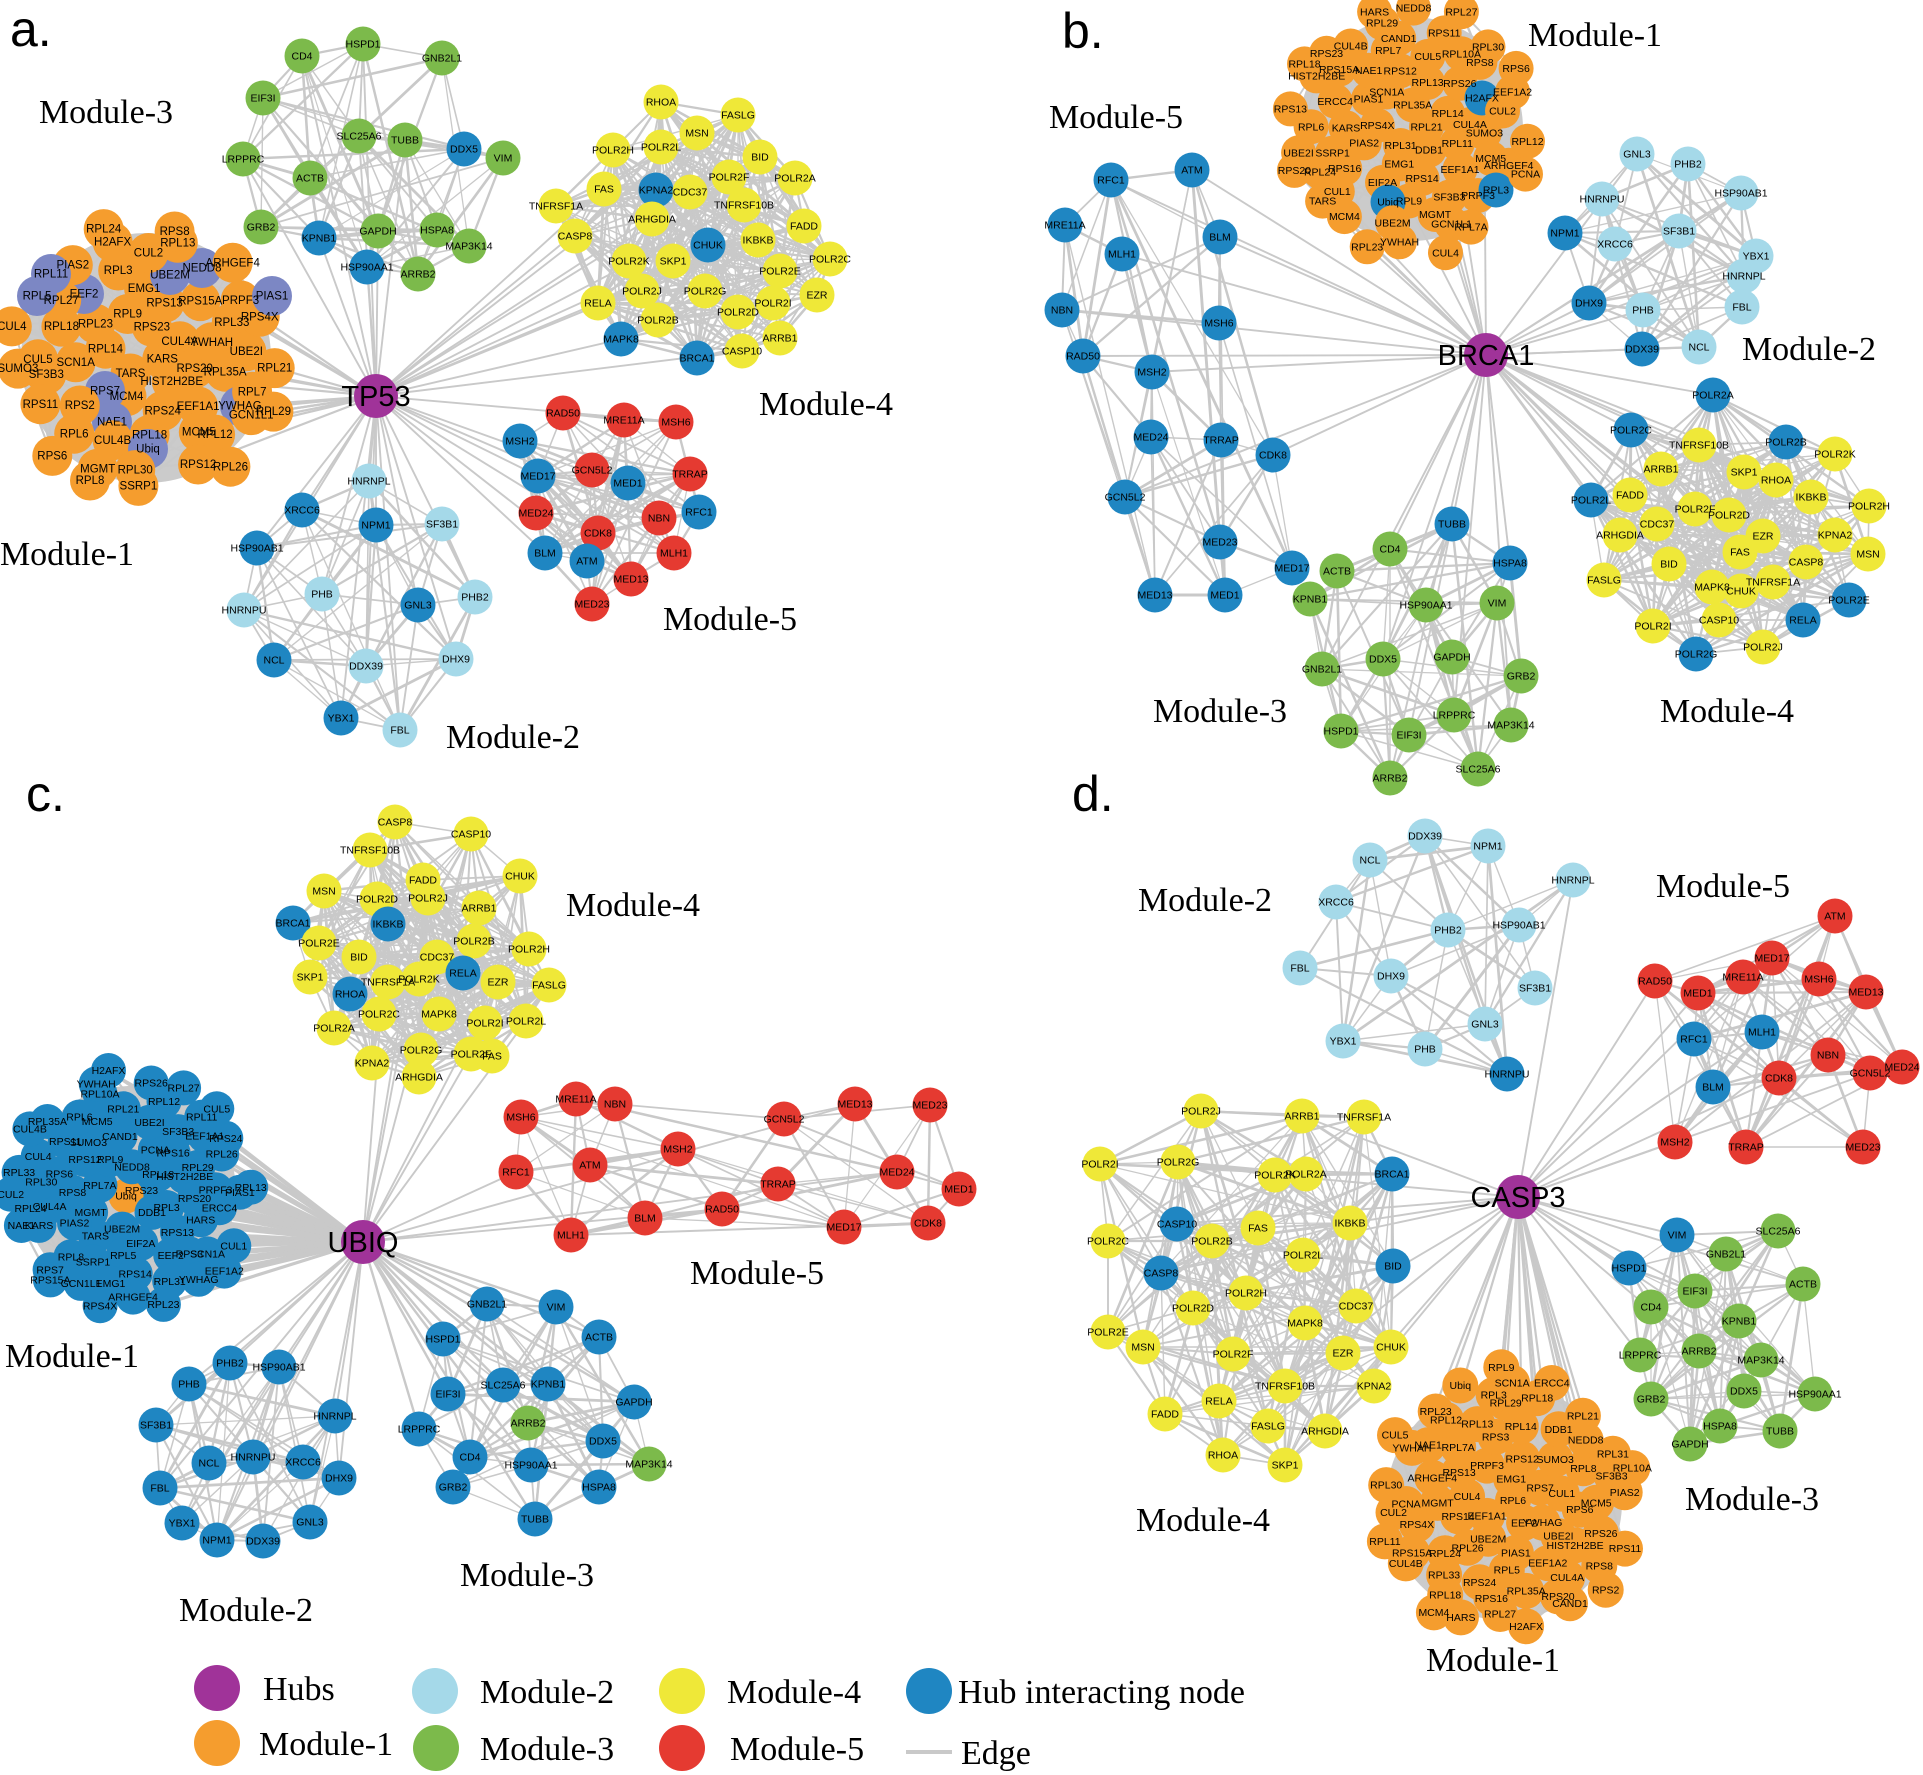 The height and width of the screenshot is (1775, 1923). Describe the element at coordinates (1064, 226) in the screenshot. I see `svg-text: MRE11A` at that location.